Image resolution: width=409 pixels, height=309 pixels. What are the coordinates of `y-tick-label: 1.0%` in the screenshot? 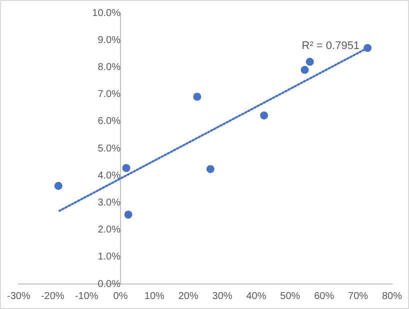 It's located at (109, 257).